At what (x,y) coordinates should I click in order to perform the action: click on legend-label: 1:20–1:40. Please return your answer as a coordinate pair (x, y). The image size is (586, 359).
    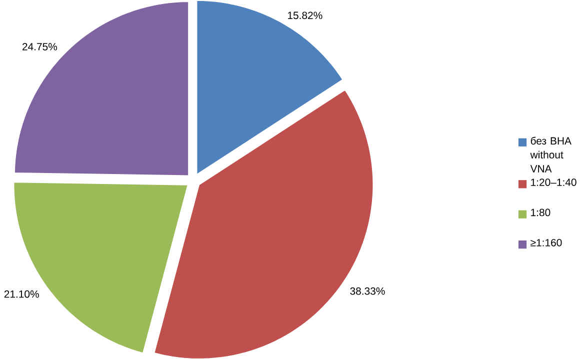
    Looking at the image, I should click on (553, 182).